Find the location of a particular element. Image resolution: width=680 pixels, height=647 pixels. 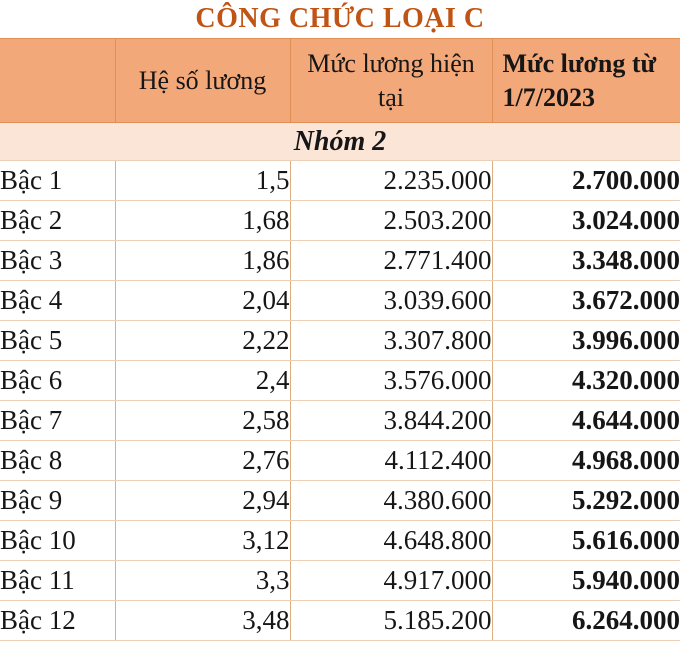

table-row: Bậc 8 2,76 4.112.400 4.968.000 is located at coordinates (340, 460).